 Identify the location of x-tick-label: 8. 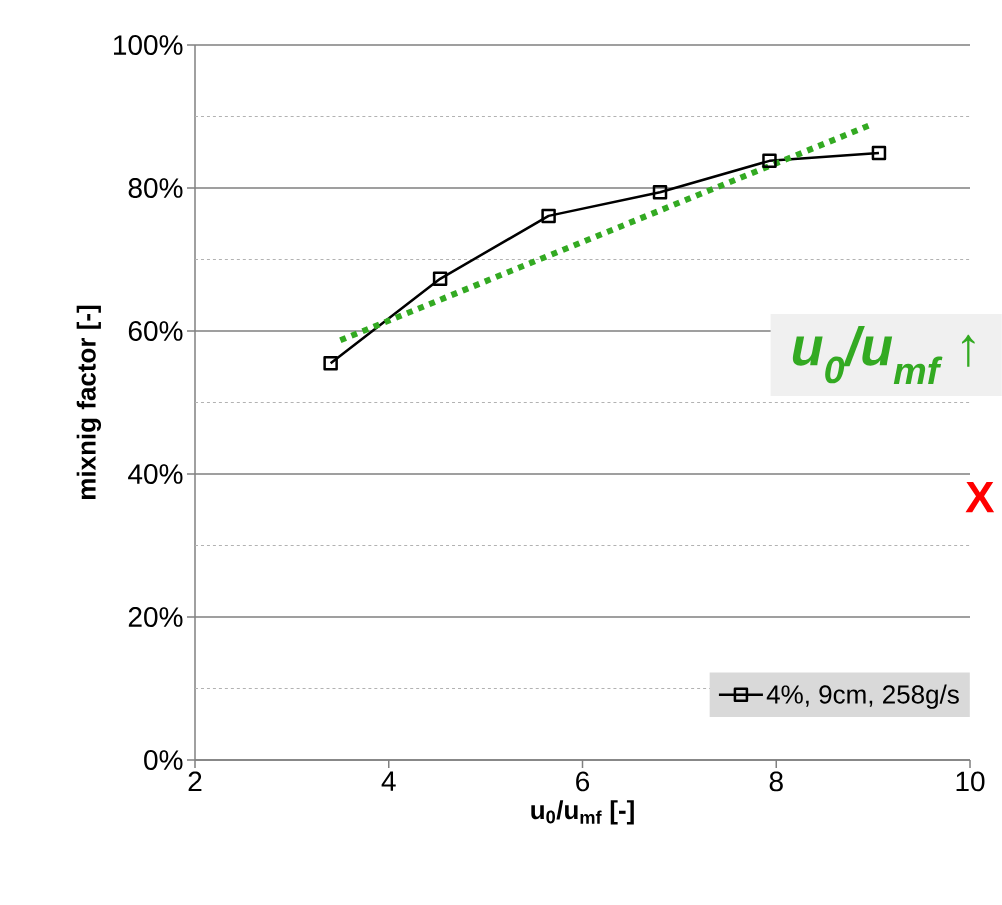
(776, 781).